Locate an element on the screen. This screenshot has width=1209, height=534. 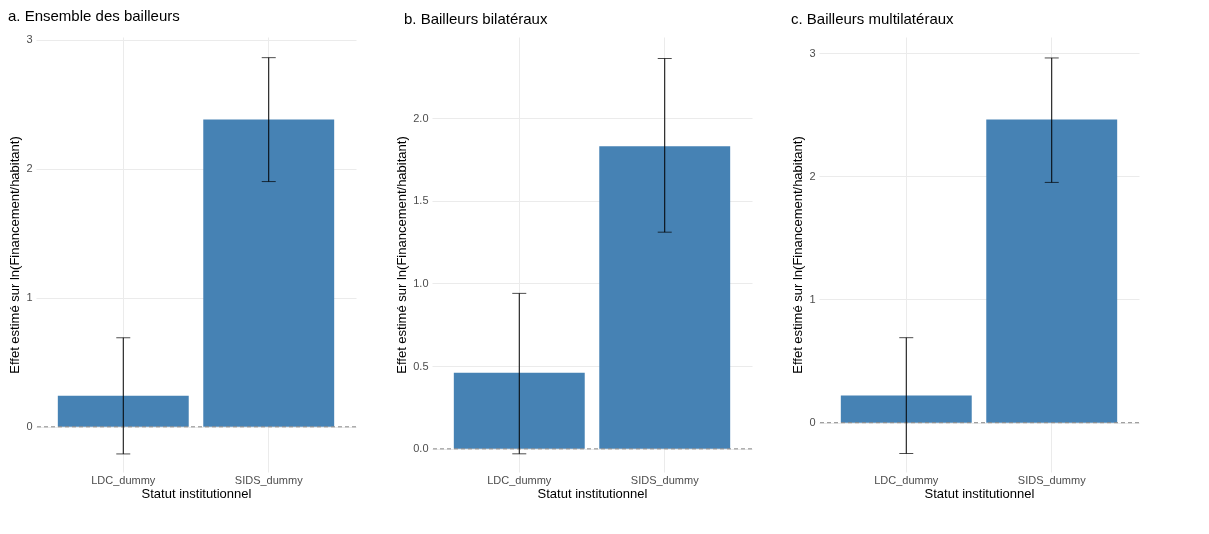
y-tick-label: 0.0 is located at coordinates (421, 448).